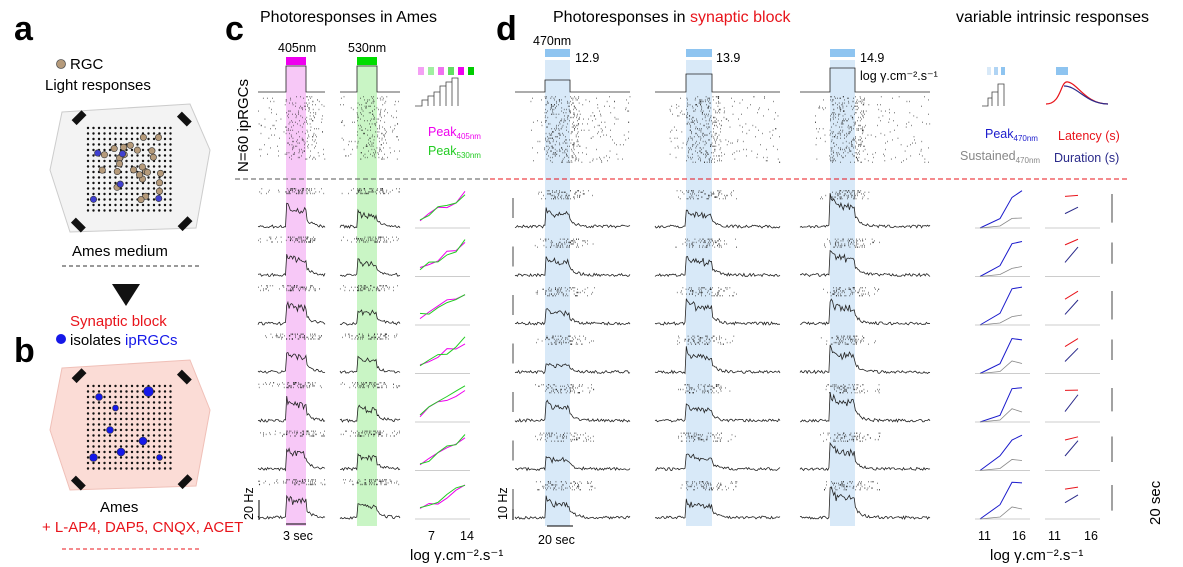 Image resolution: width=1183 pixels, height=567 pixels. Describe the element at coordinates (1011, 135) in the screenshot. I see `legend: Peak470nm` at that location.